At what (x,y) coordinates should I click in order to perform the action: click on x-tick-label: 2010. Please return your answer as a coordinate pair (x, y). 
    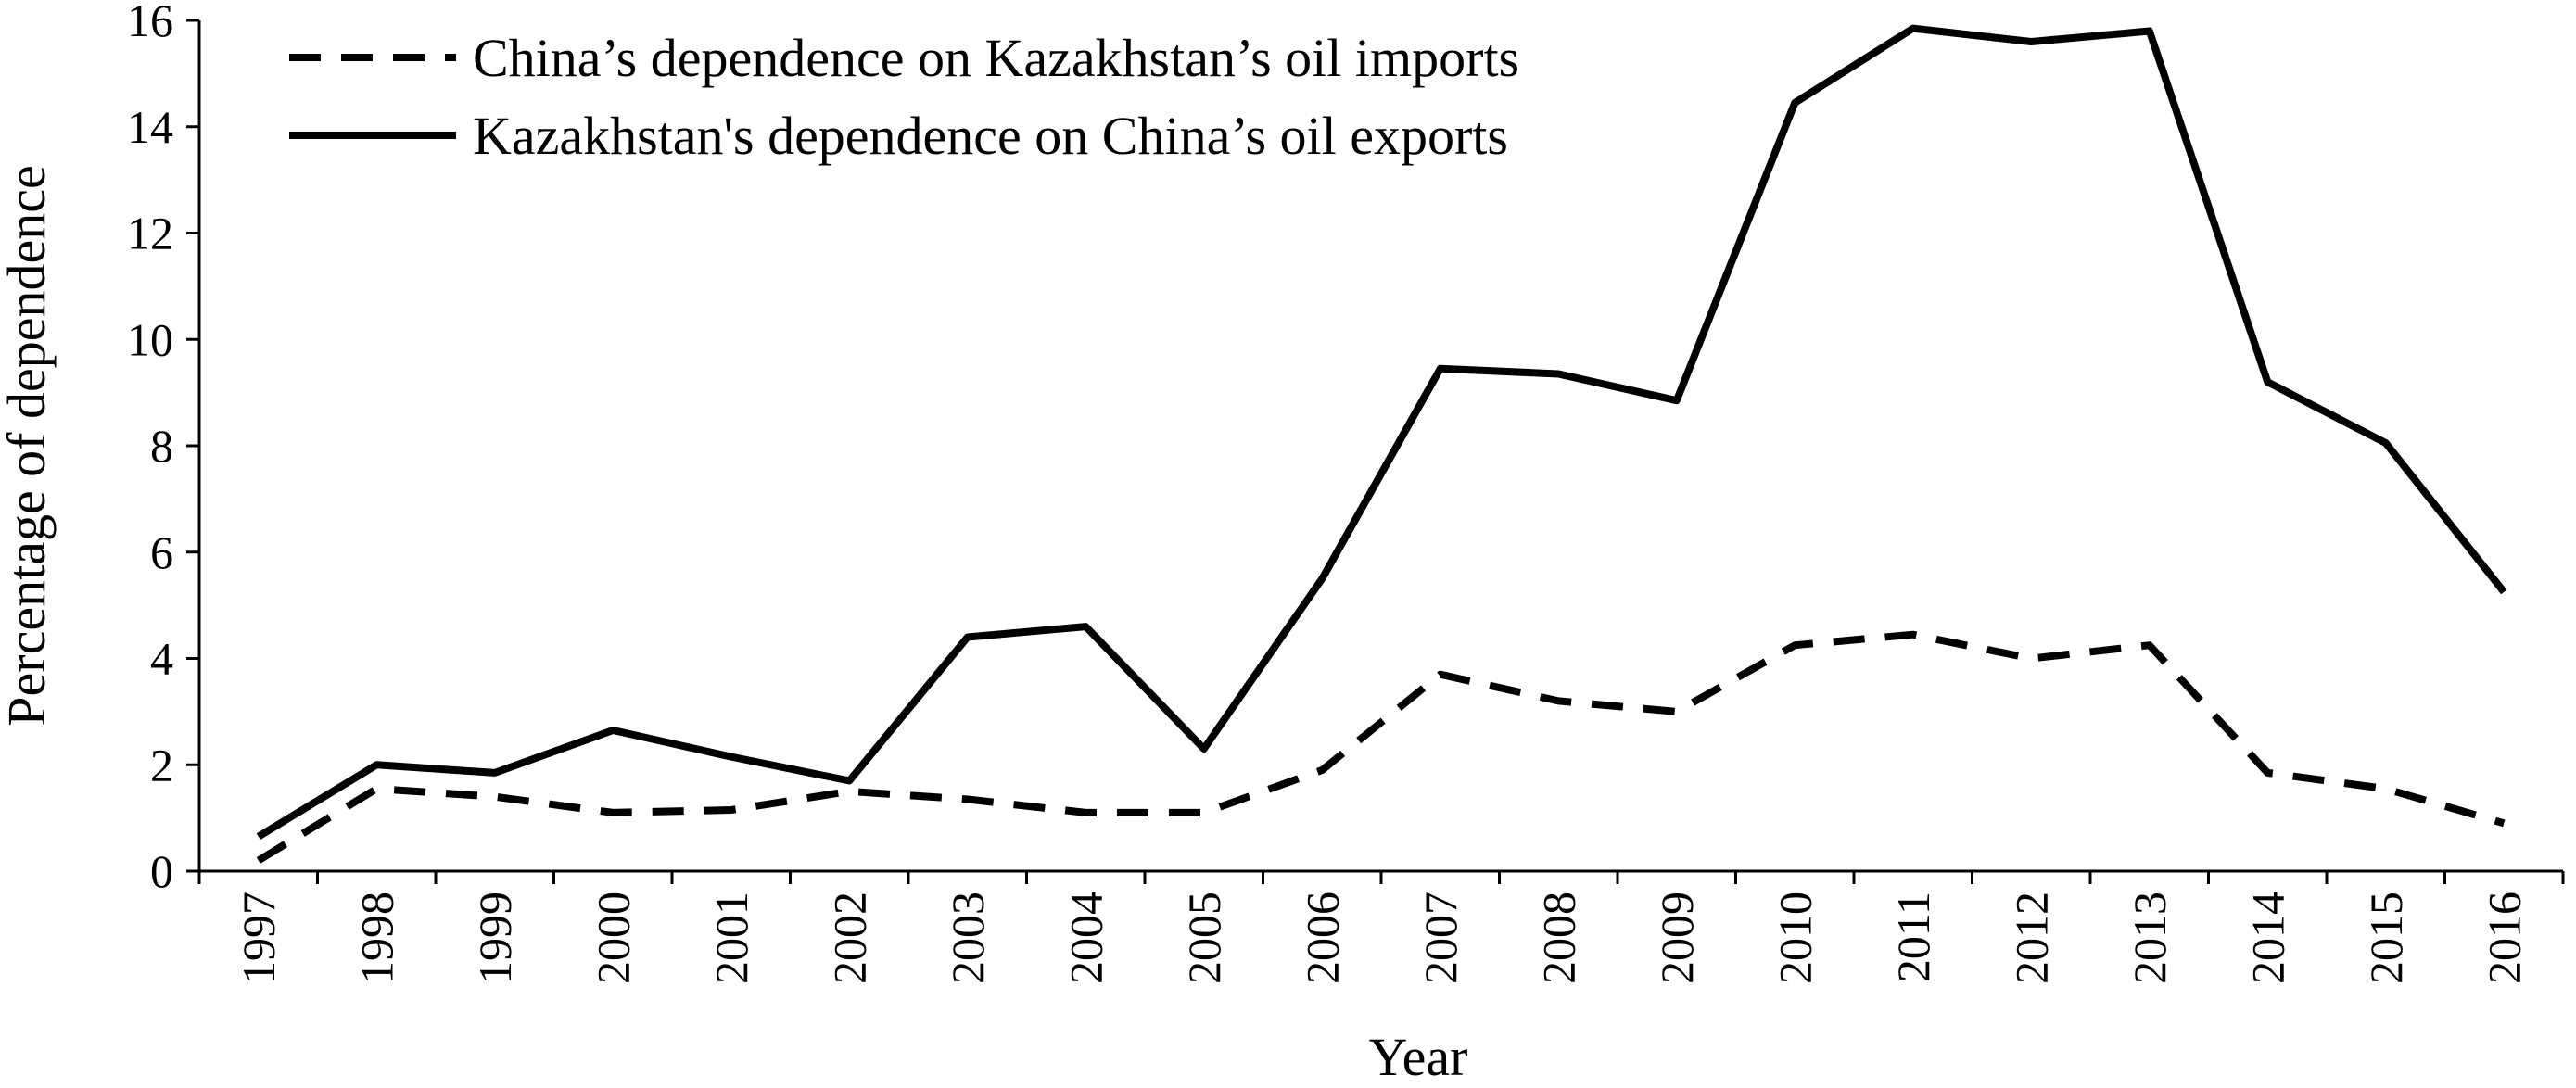
    Looking at the image, I should click on (1795, 938).